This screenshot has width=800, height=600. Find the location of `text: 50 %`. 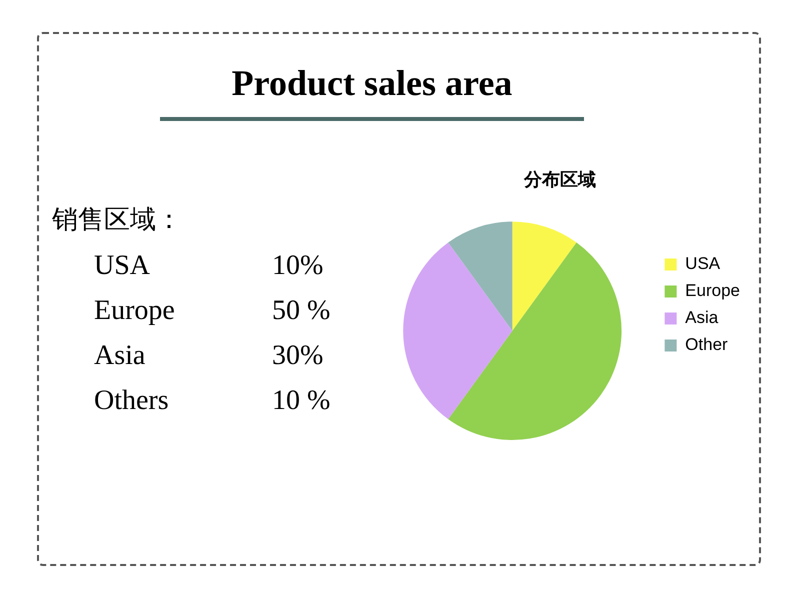

text: 50 % is located at coordinates (301, 311).